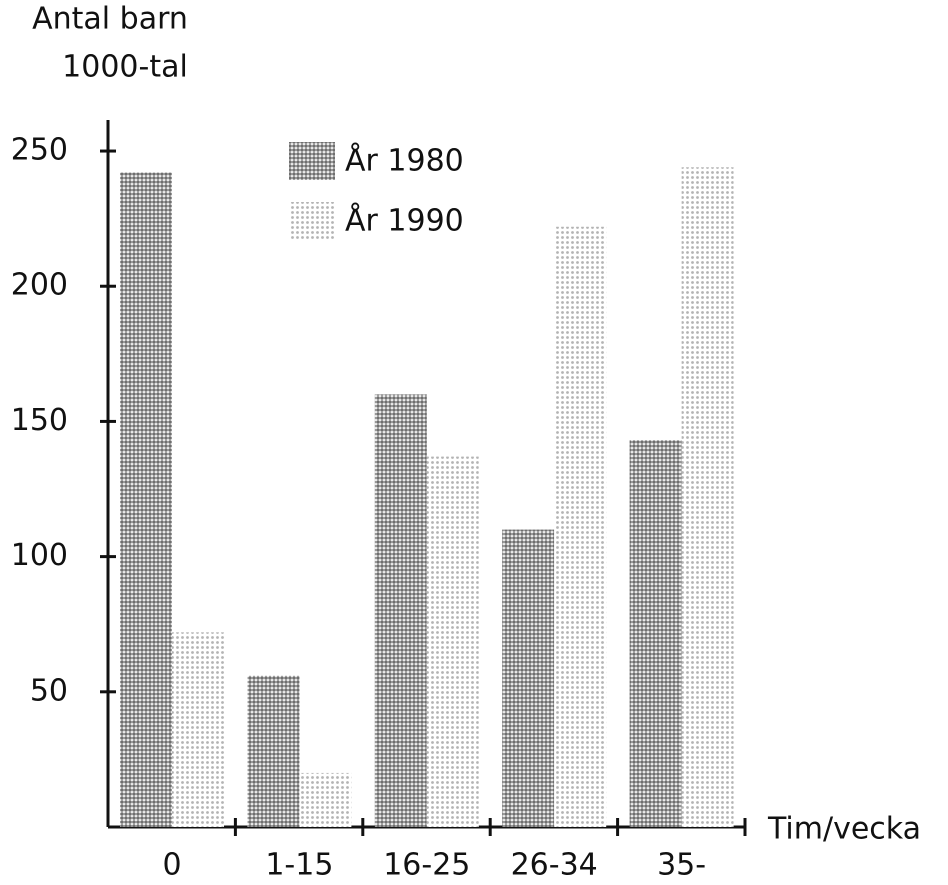 This screenshot has height=885, width=948. What do you see at coordinates (39, 150) in the screenshot?
I see `y-tick-label: 250` at bounding box center [39, 150].